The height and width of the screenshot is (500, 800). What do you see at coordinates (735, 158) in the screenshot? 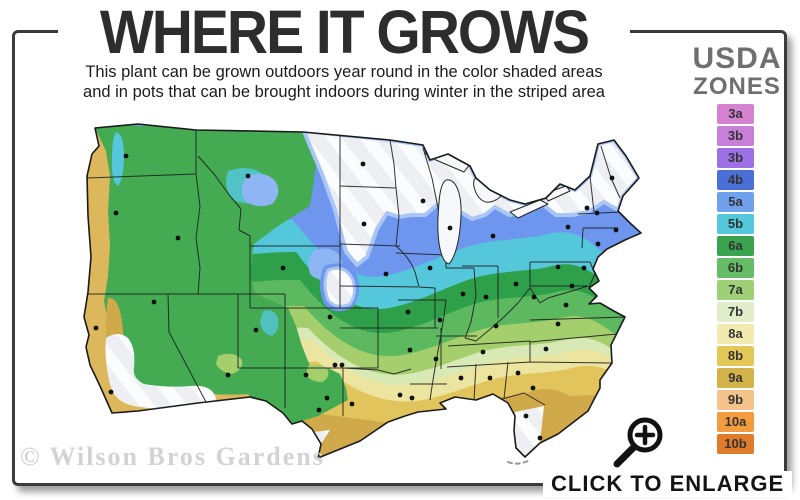
I see `zone-chip-3b-2: 3b` at bounding box center [735, 158].